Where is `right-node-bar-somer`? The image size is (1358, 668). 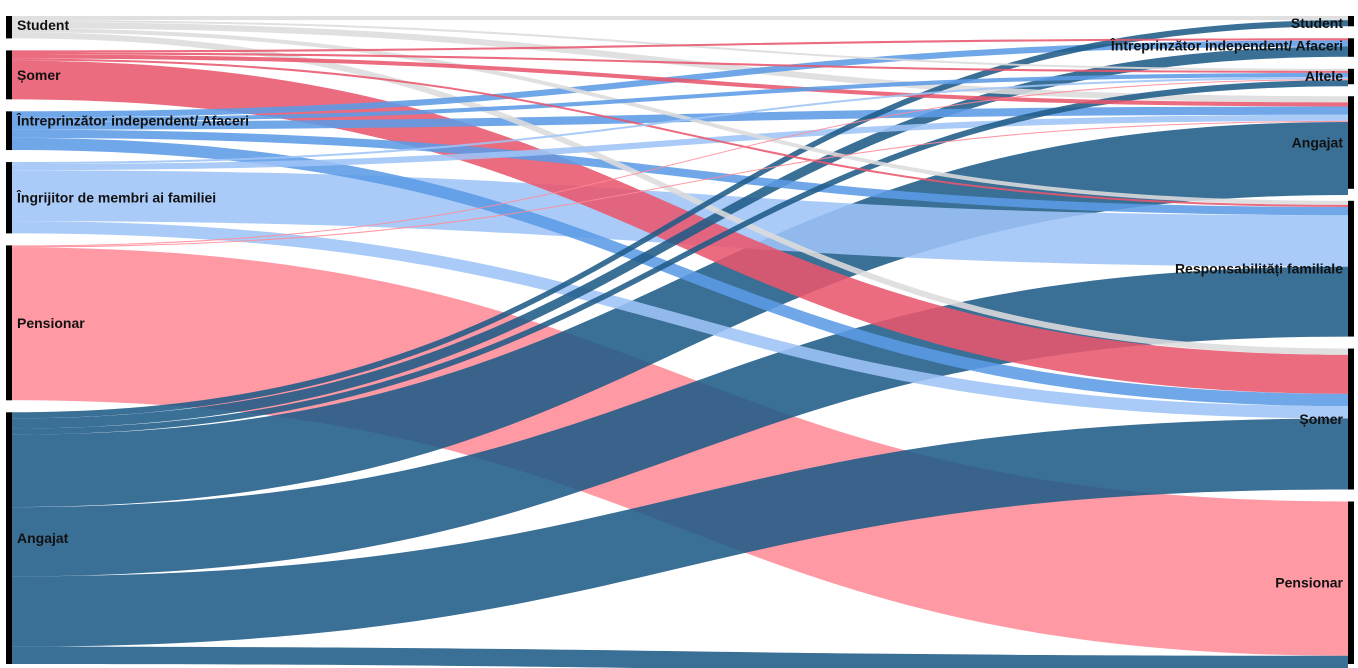
right-node-bar-somer is located at coordinates (1351, 419).